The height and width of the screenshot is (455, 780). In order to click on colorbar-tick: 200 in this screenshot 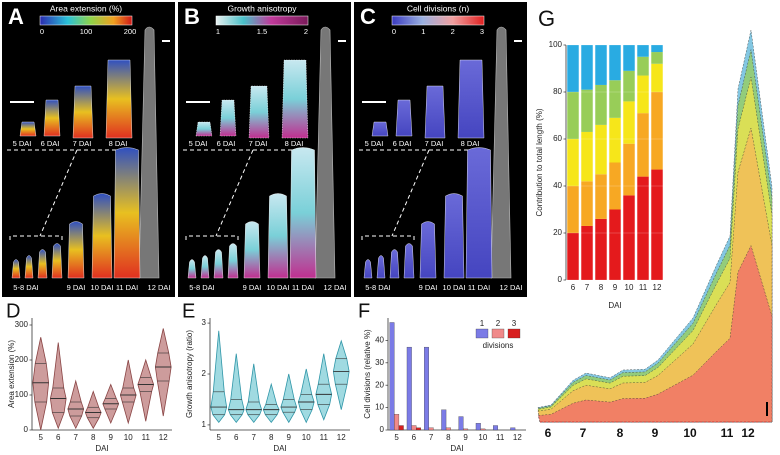, I will do `click(130, 31)`.